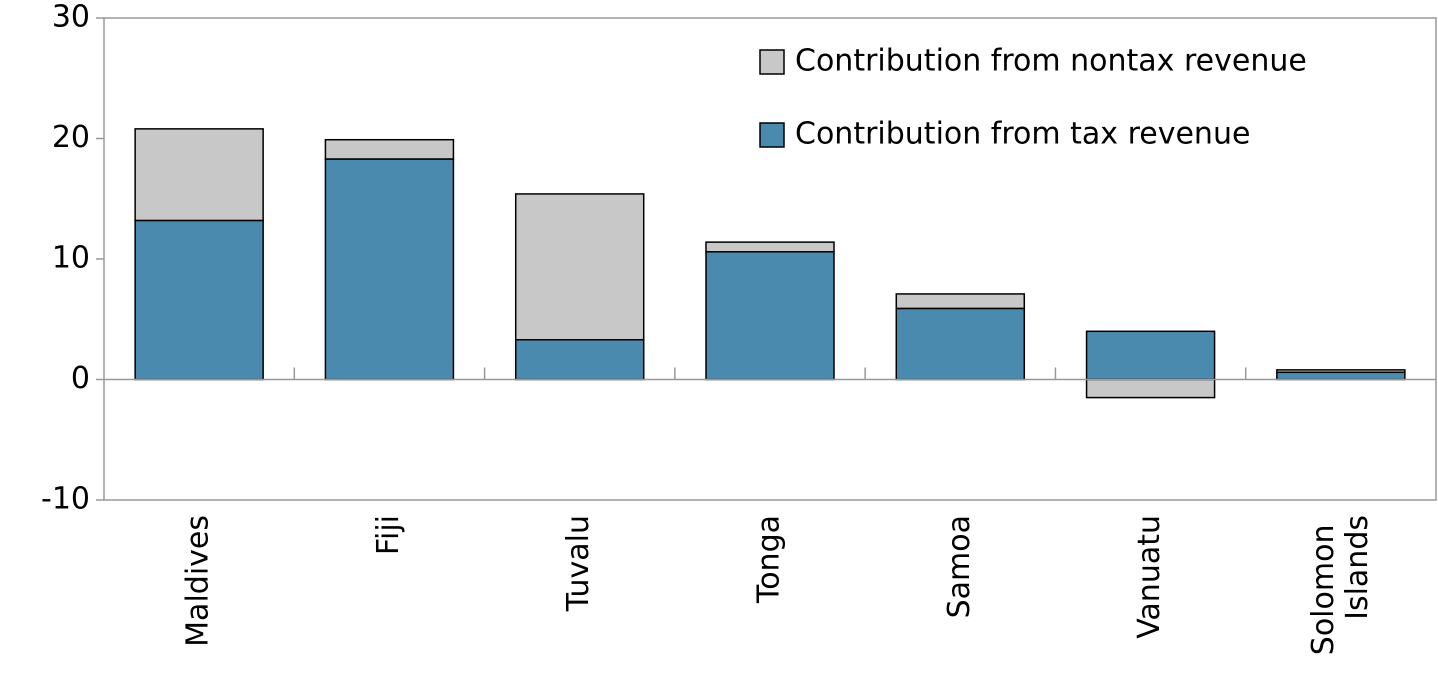  Describe the element at coordinates (1022, 134) in the screenshot. I see `legend-label: Contribution from tax revenue` at that location.